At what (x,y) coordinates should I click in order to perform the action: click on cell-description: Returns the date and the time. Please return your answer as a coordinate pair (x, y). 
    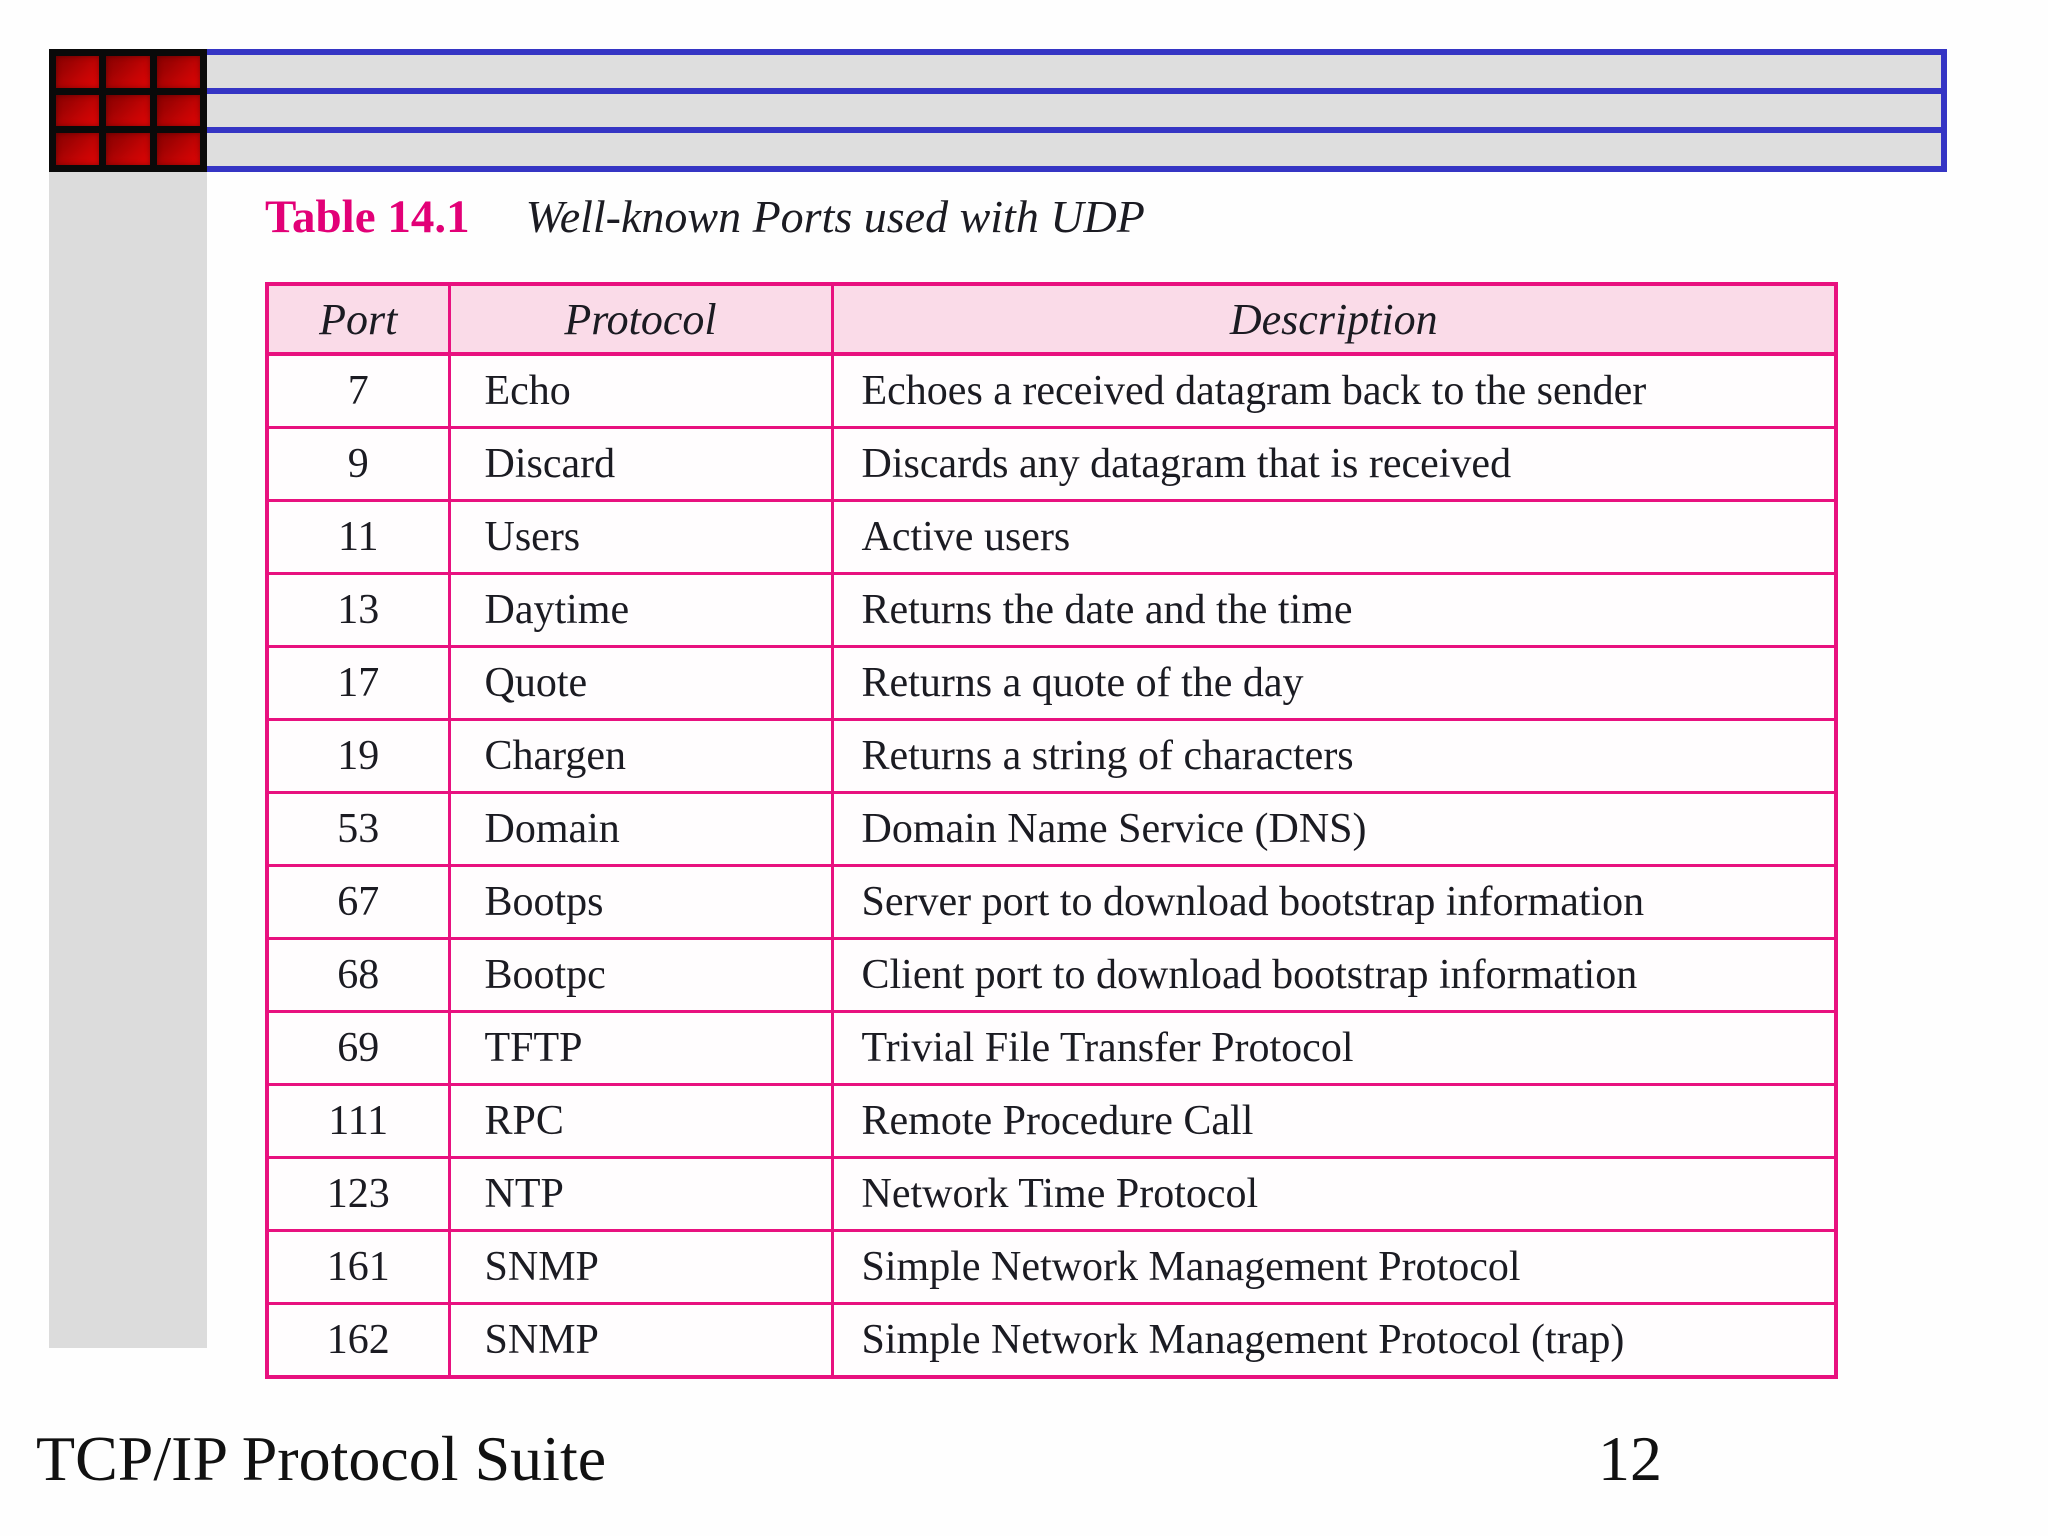
    Looking at the image, I should click on (1334, 610).